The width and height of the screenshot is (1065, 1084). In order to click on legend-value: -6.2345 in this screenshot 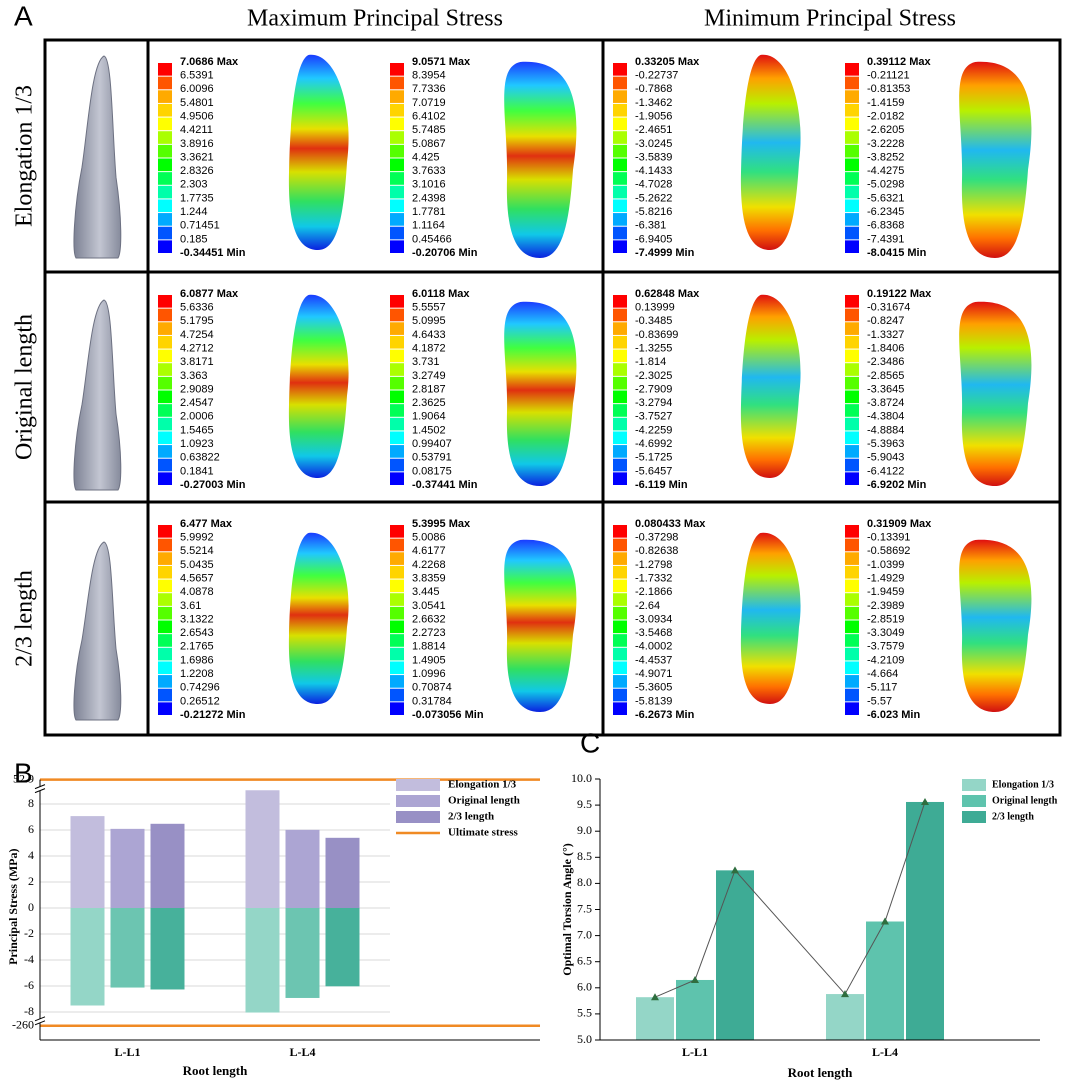, I will do `click(885, 212)`.